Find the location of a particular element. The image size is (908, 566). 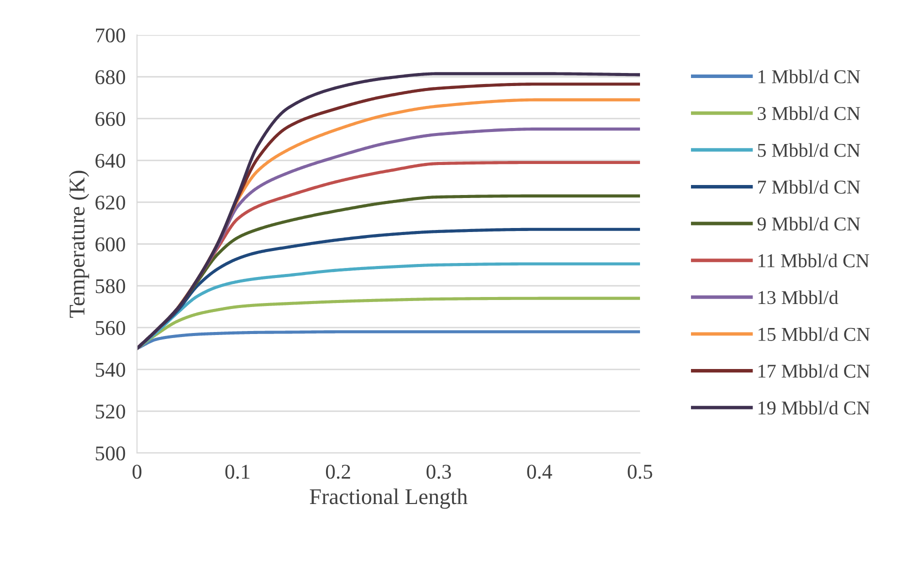

legend-label: 11 Mbbl/d CN is located at coordinates (814, 261).